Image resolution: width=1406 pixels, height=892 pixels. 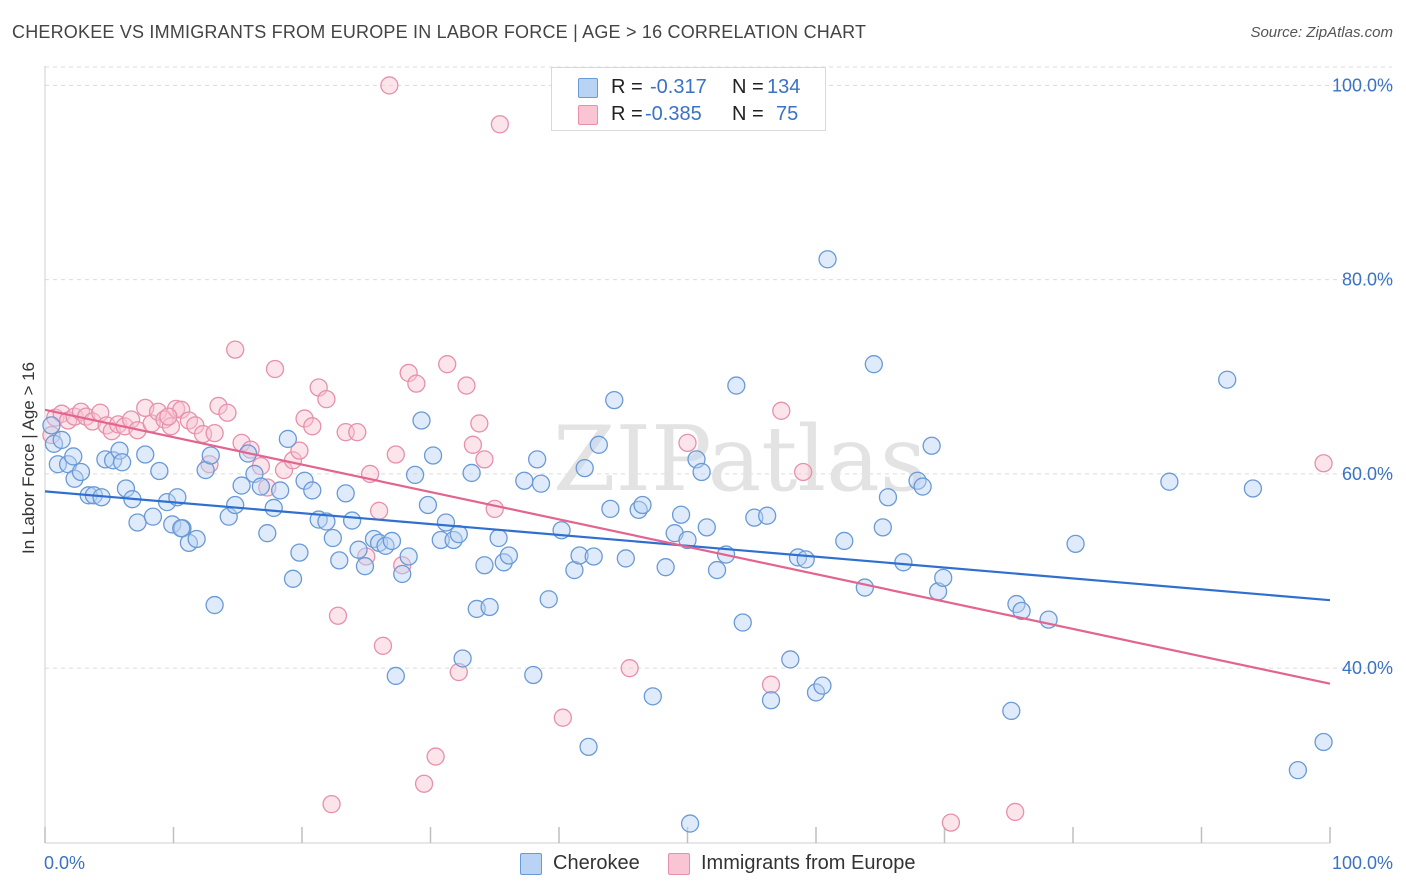 I want to click on x-tick-label: 100.0%, so click(x=1362, y=863).